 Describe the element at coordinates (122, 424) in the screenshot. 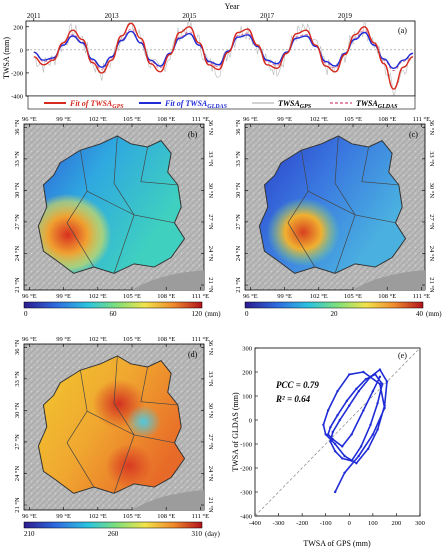

I see `province-boundaries` at that location.